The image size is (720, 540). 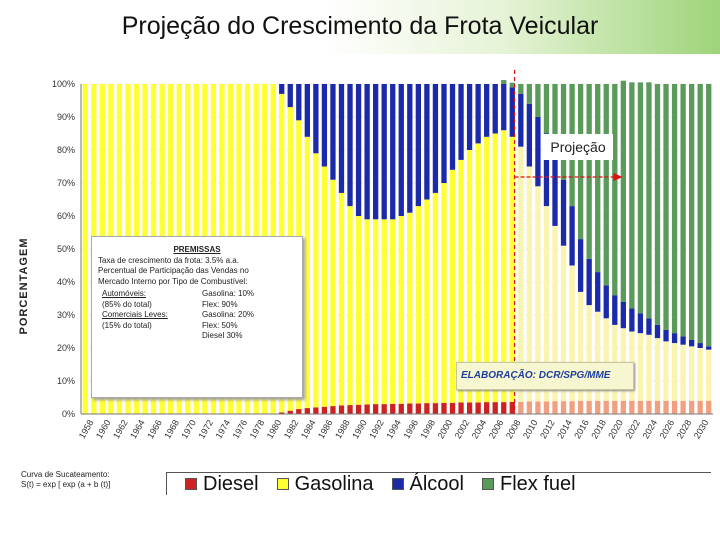 What do you see at coordinates (632, 429) in the screenshot?
I see `x-tick-label: 2022` at bounding box center [632, 429].